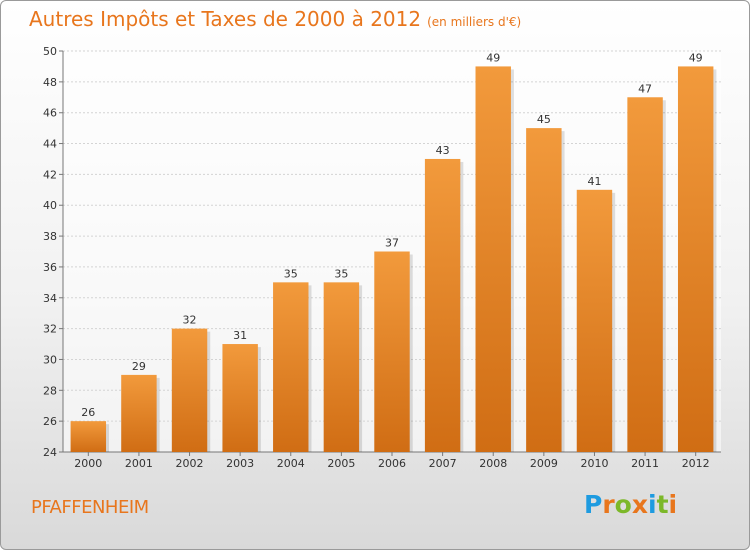  I want to click on y-tick-label: 40, so click(50, 205).